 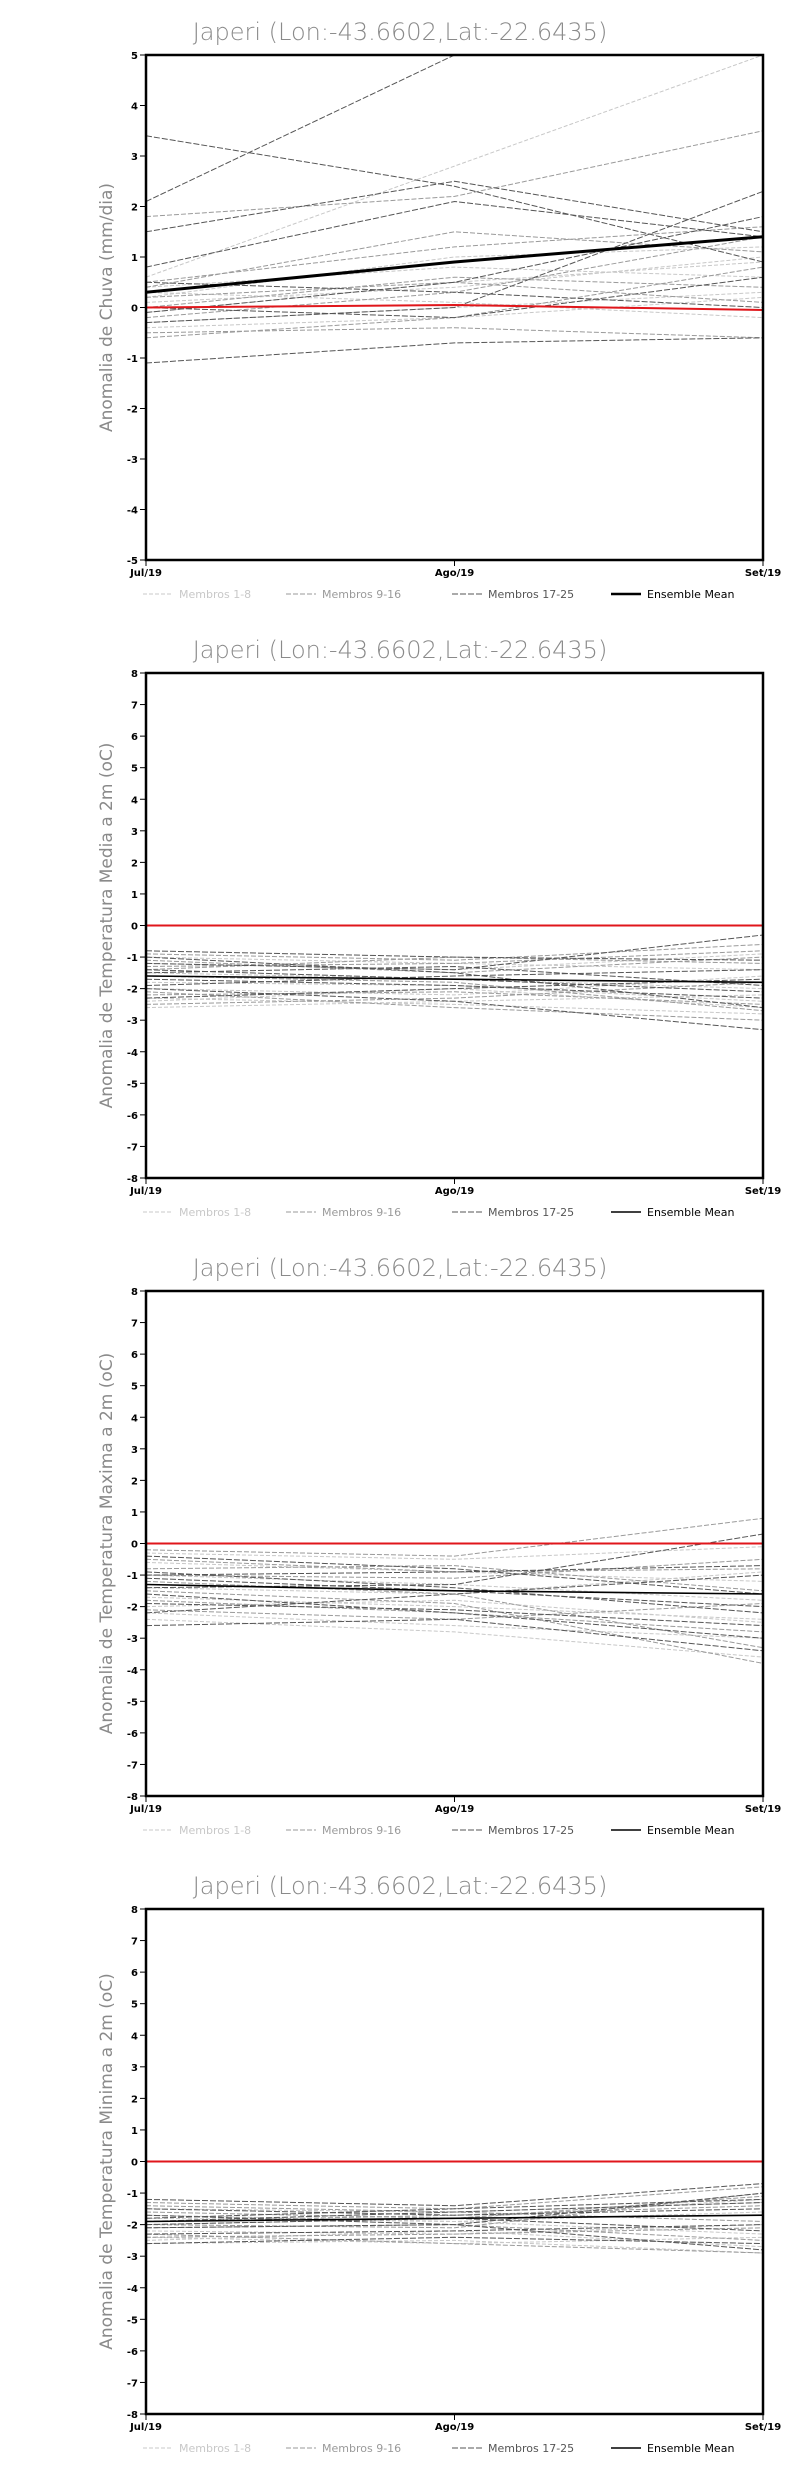 What do you see at coordinates (134, 927) in the screenshot?
I see `y-tick-label: 0` at bounding box center [134, 927].